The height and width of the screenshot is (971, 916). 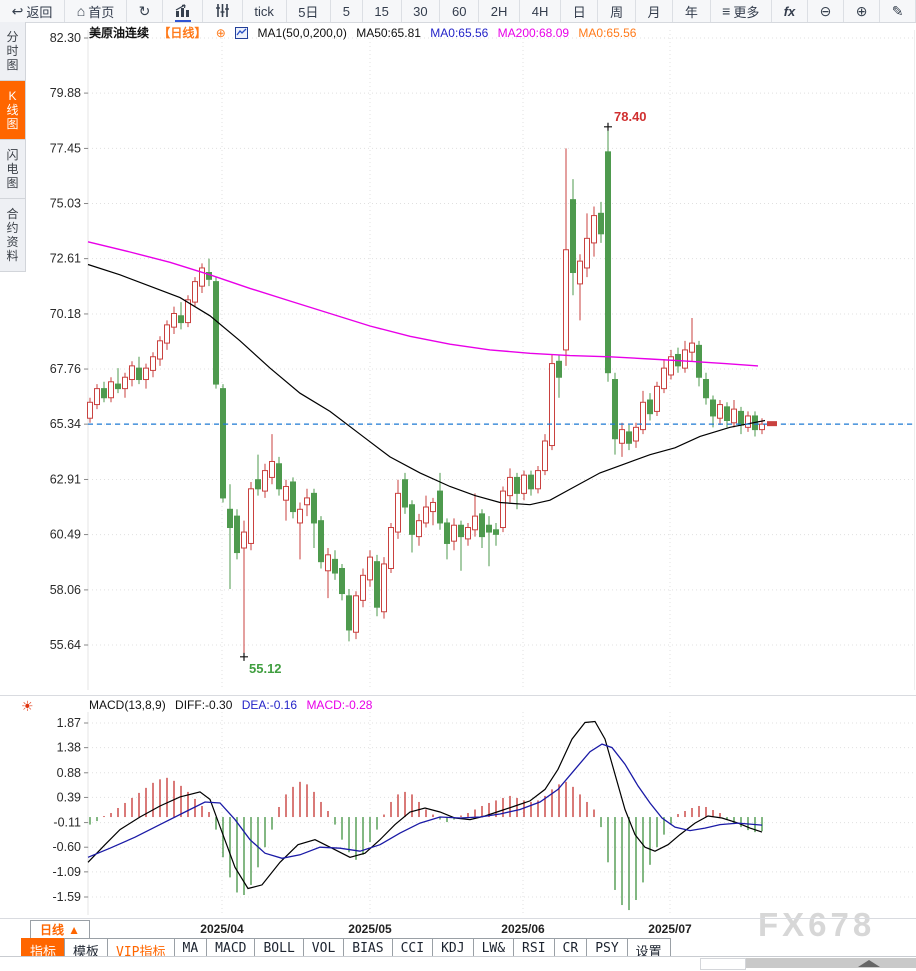 What do you see at coordinates (425, 801) in the screenshot?
I see `macd-dea-line` at bounding box center [425, 801].